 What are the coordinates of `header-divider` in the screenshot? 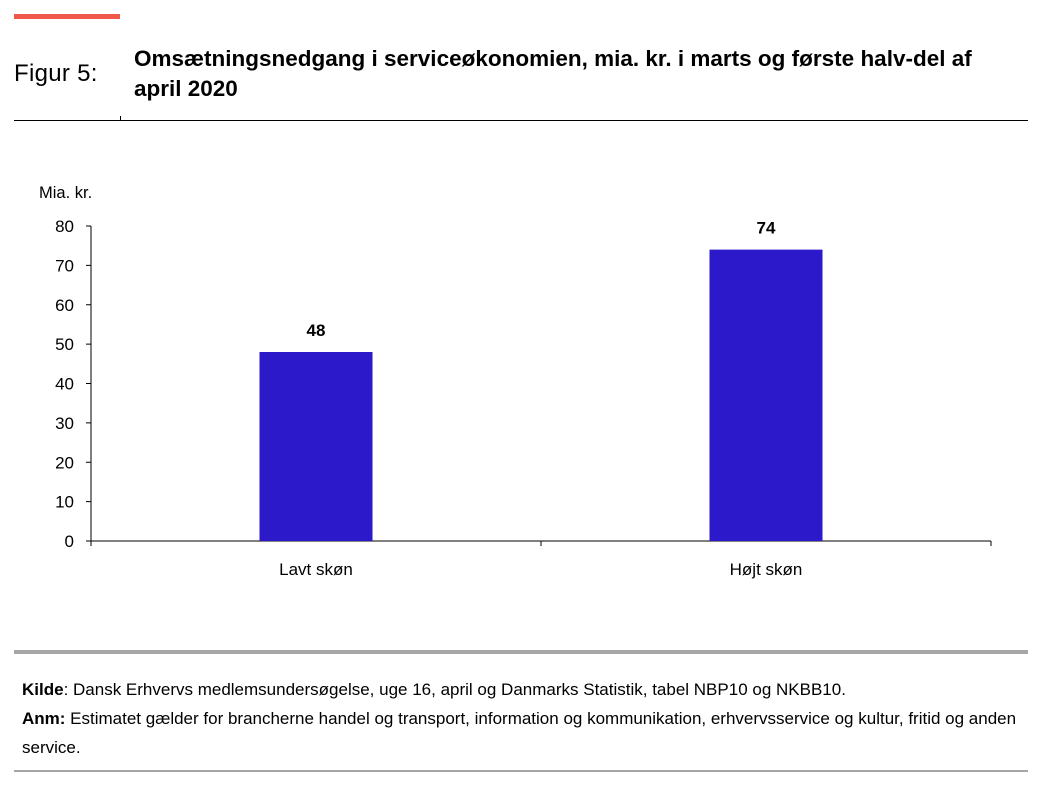 It's located at (521, 120).